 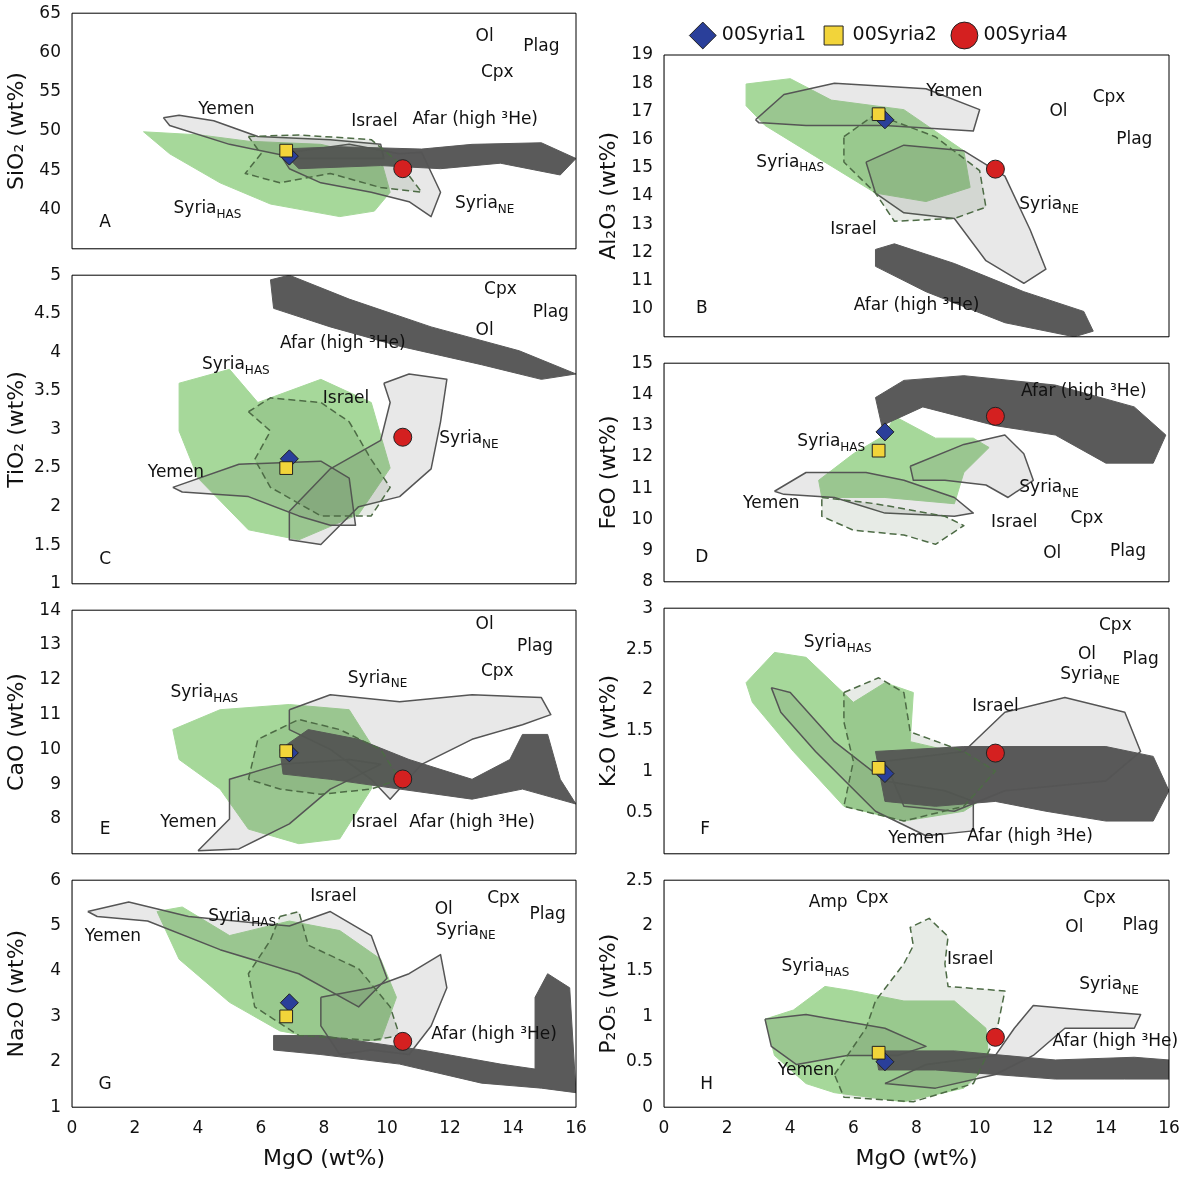 I want to click on y-tick-label: 19, so click(x=642, y=53).